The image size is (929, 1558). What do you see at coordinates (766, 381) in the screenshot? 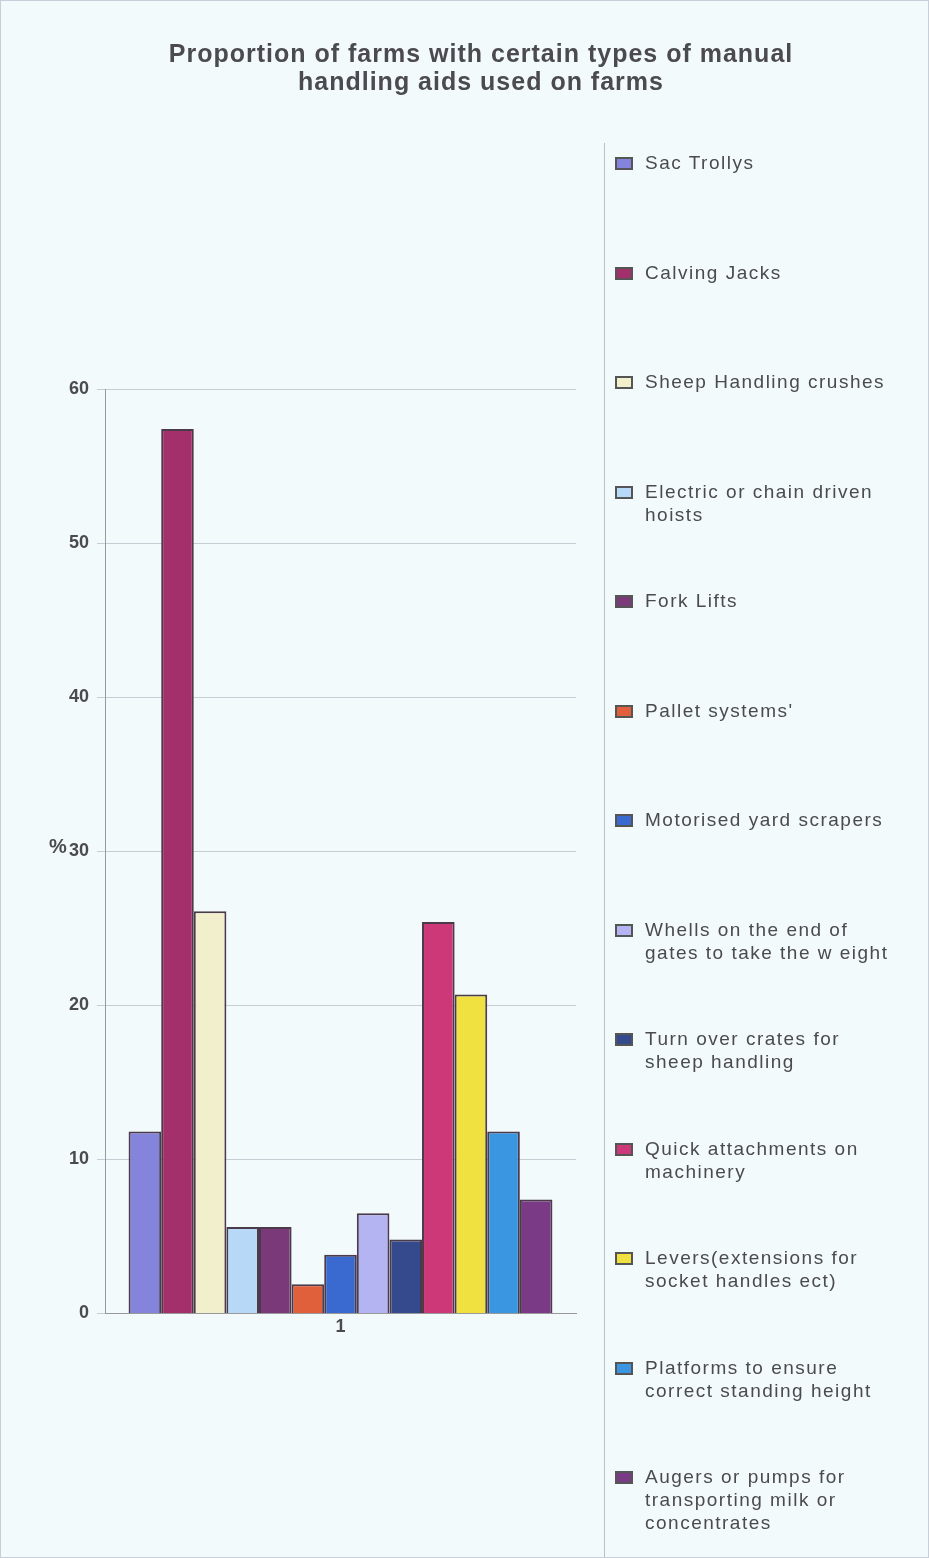
I see `legend-label: Sheep Handling crushes` at bounding box center [766, 381].